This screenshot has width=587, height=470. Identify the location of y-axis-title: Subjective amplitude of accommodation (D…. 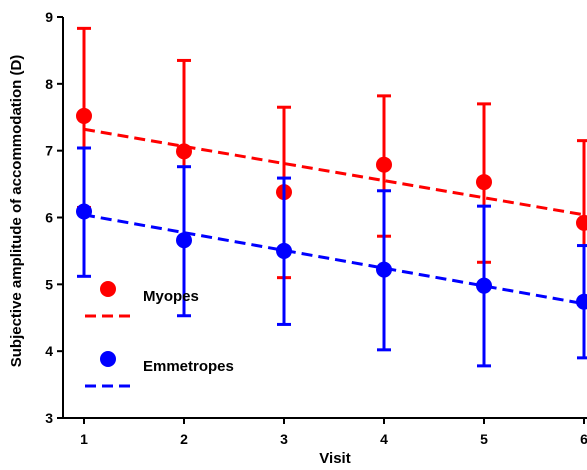
(16, 211).